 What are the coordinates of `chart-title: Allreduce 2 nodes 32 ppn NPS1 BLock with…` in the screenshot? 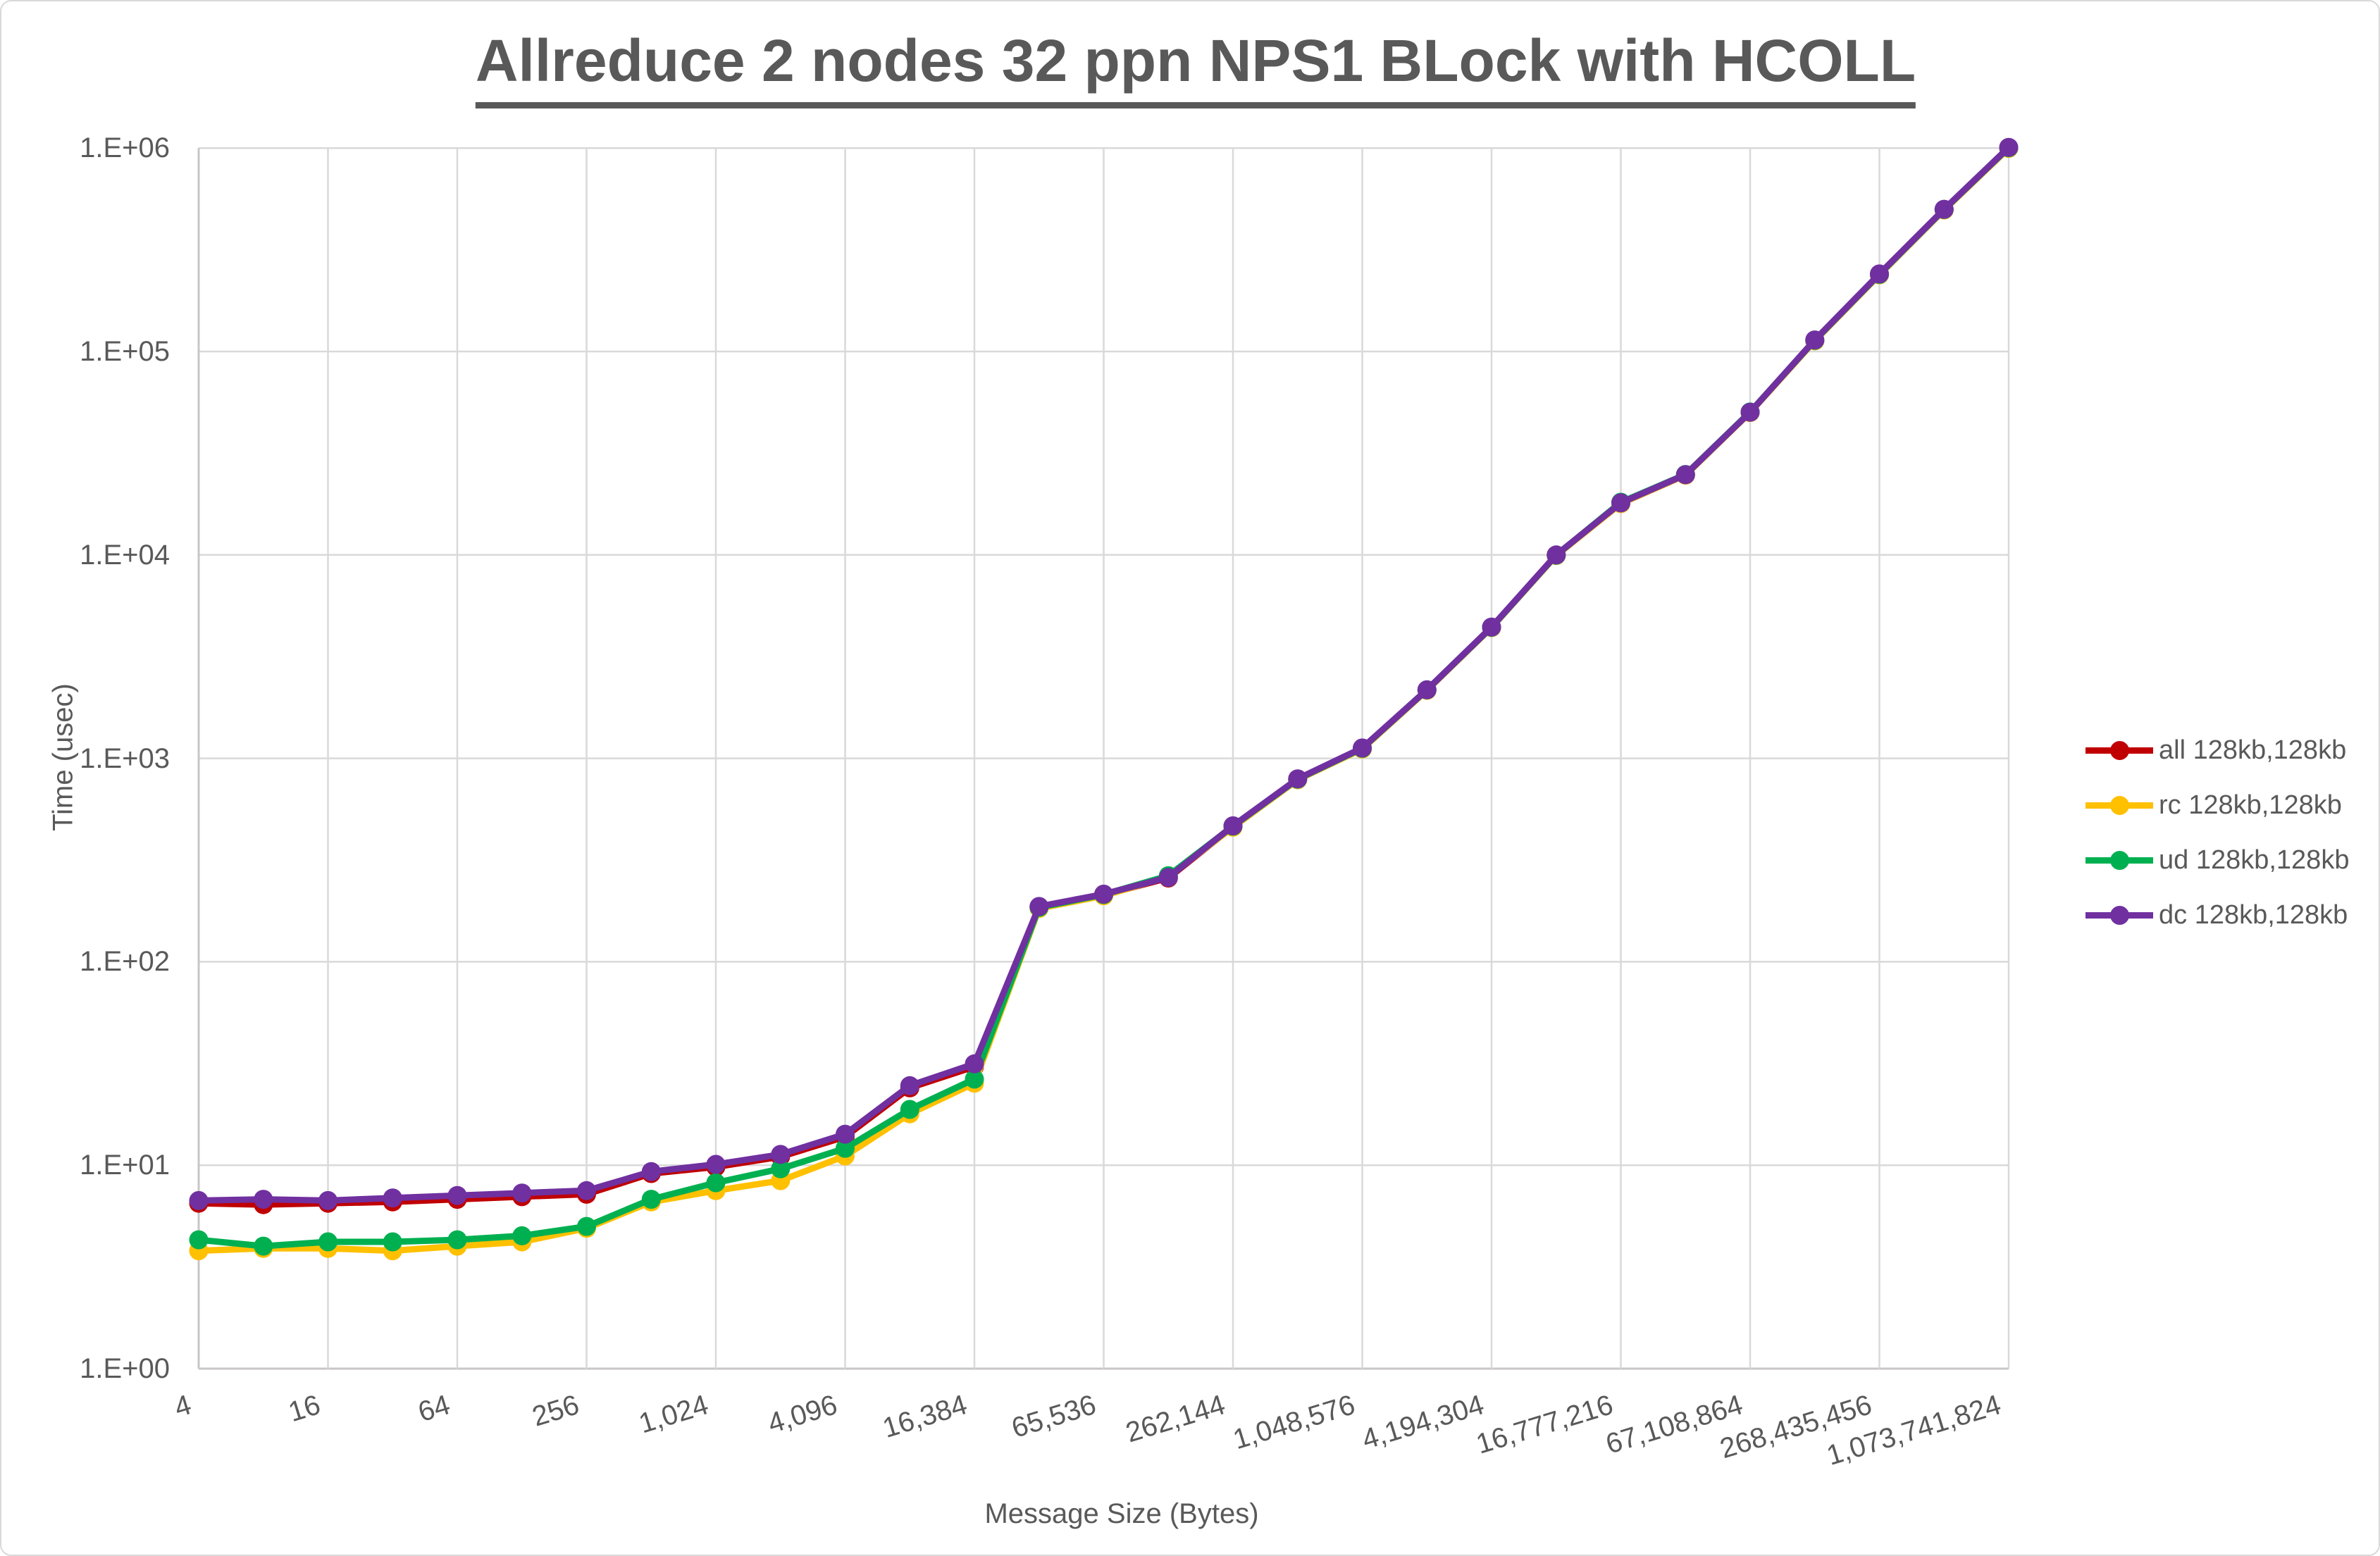 It's located at (1195, 67).